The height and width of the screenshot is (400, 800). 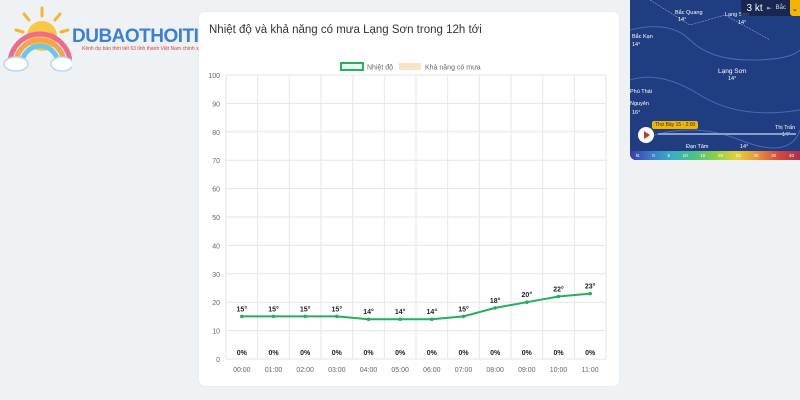 What do you see at coordinates (453, 68) in the screenshot?
I see `legend-label-rain: Khả năng có mưa` at bounding box center [453, 68].